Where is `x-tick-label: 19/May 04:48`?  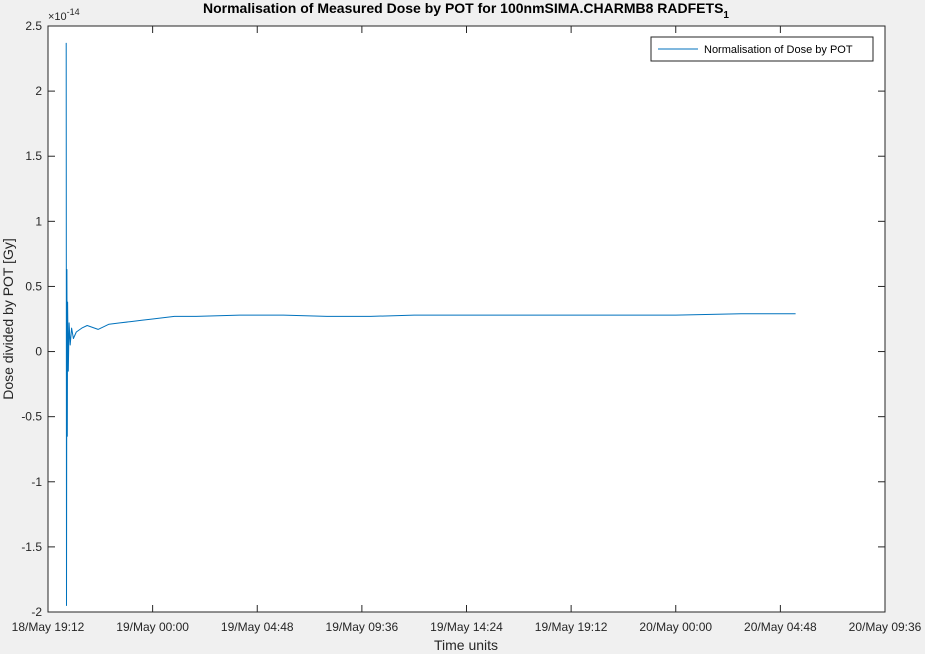
x-tick-label: 19/May 04:48 is located at coordinates (257, 627).